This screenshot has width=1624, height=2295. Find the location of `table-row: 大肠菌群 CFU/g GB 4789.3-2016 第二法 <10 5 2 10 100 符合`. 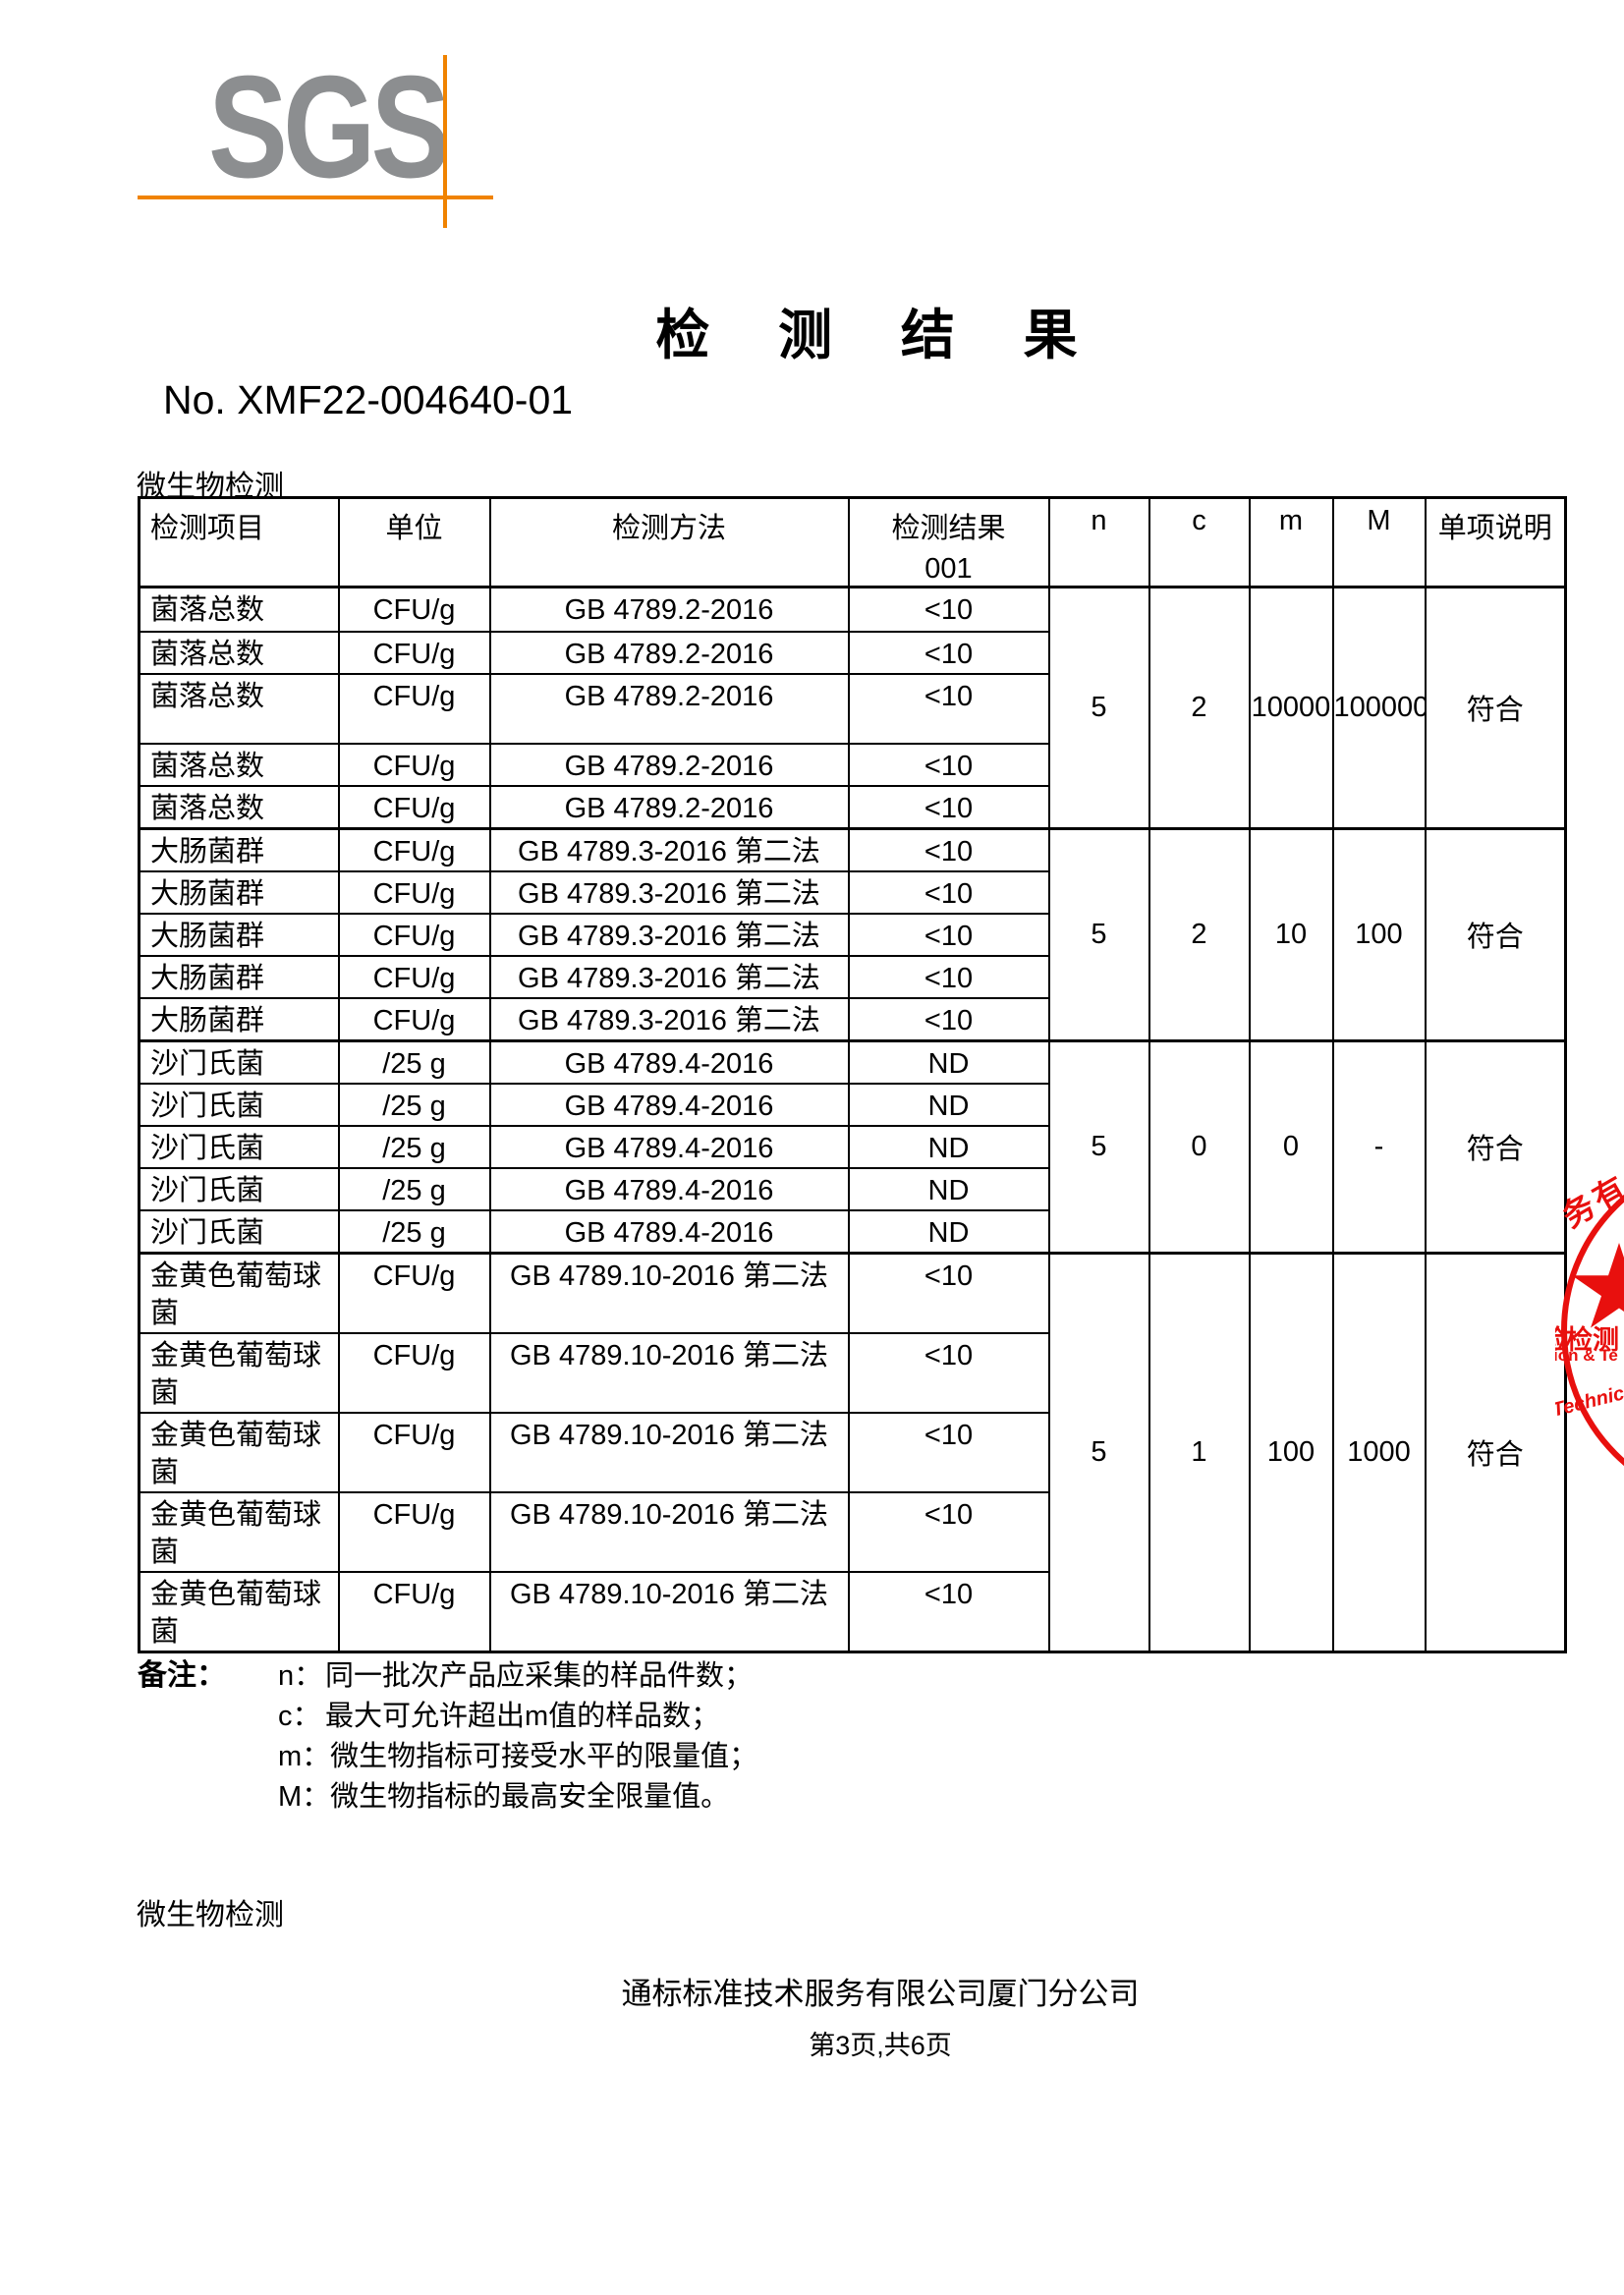

table-row: 大肠菌群 CFU/g GB 4789.3-2016 第二法 <10 5 2 10 100 符合 is located at coordinates (852, 934).